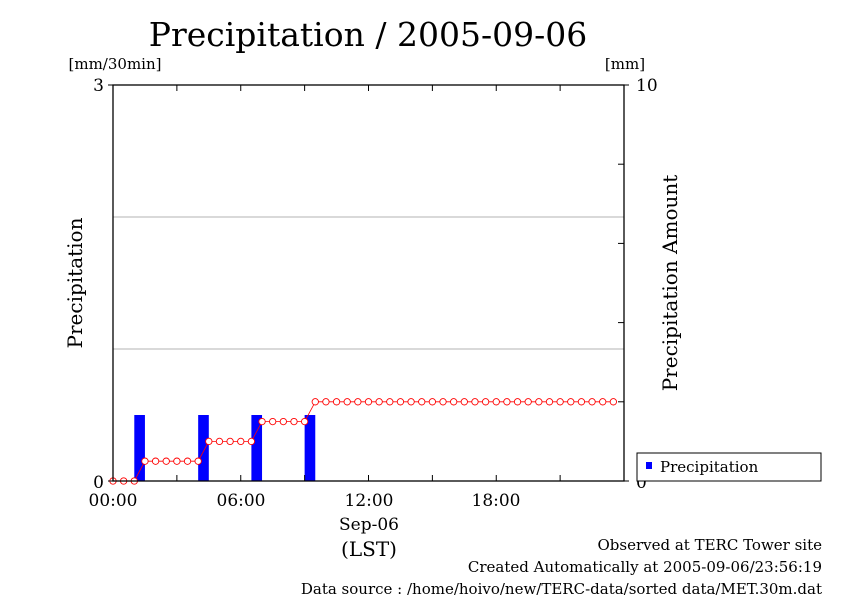 Image resolution: width=842 pixels, height=595 pixels. What do you see at coordinates (225, 448) in the screenshot?
I see `precipitation-bars` at bounding box center [225, 448].